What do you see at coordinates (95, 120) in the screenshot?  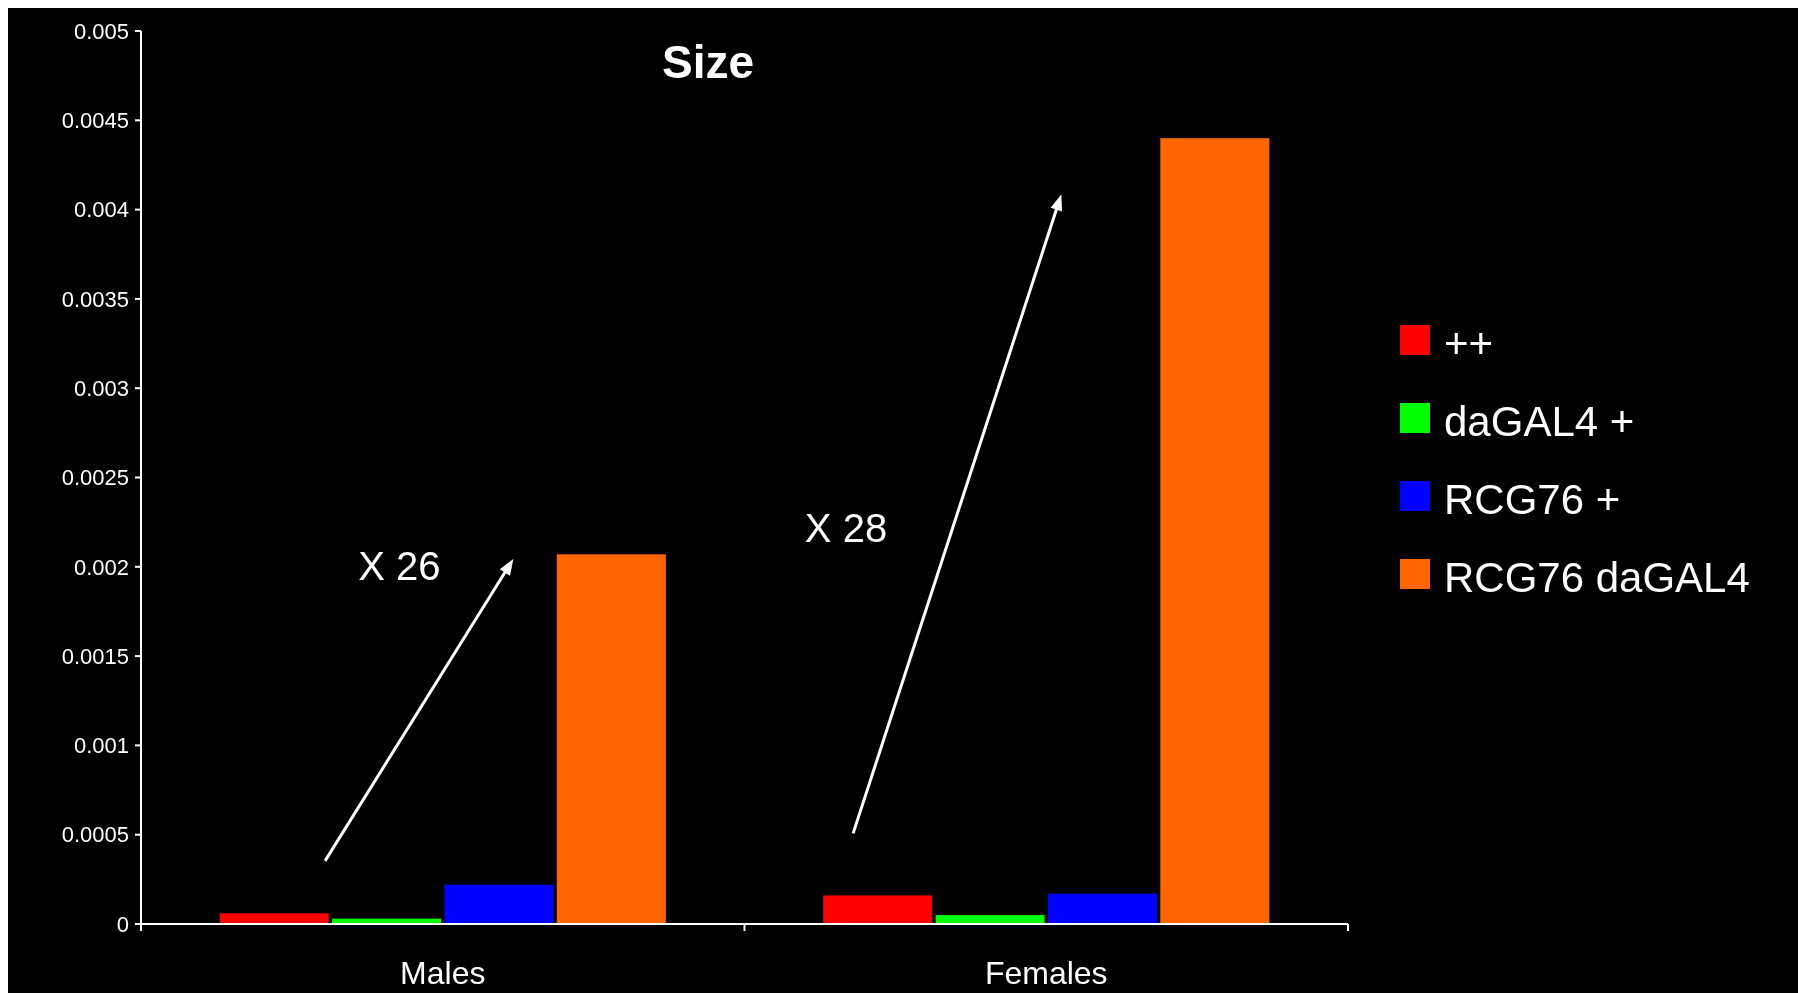 I see `y-tick-label: 0.0045` at bounding box center [95, 120].